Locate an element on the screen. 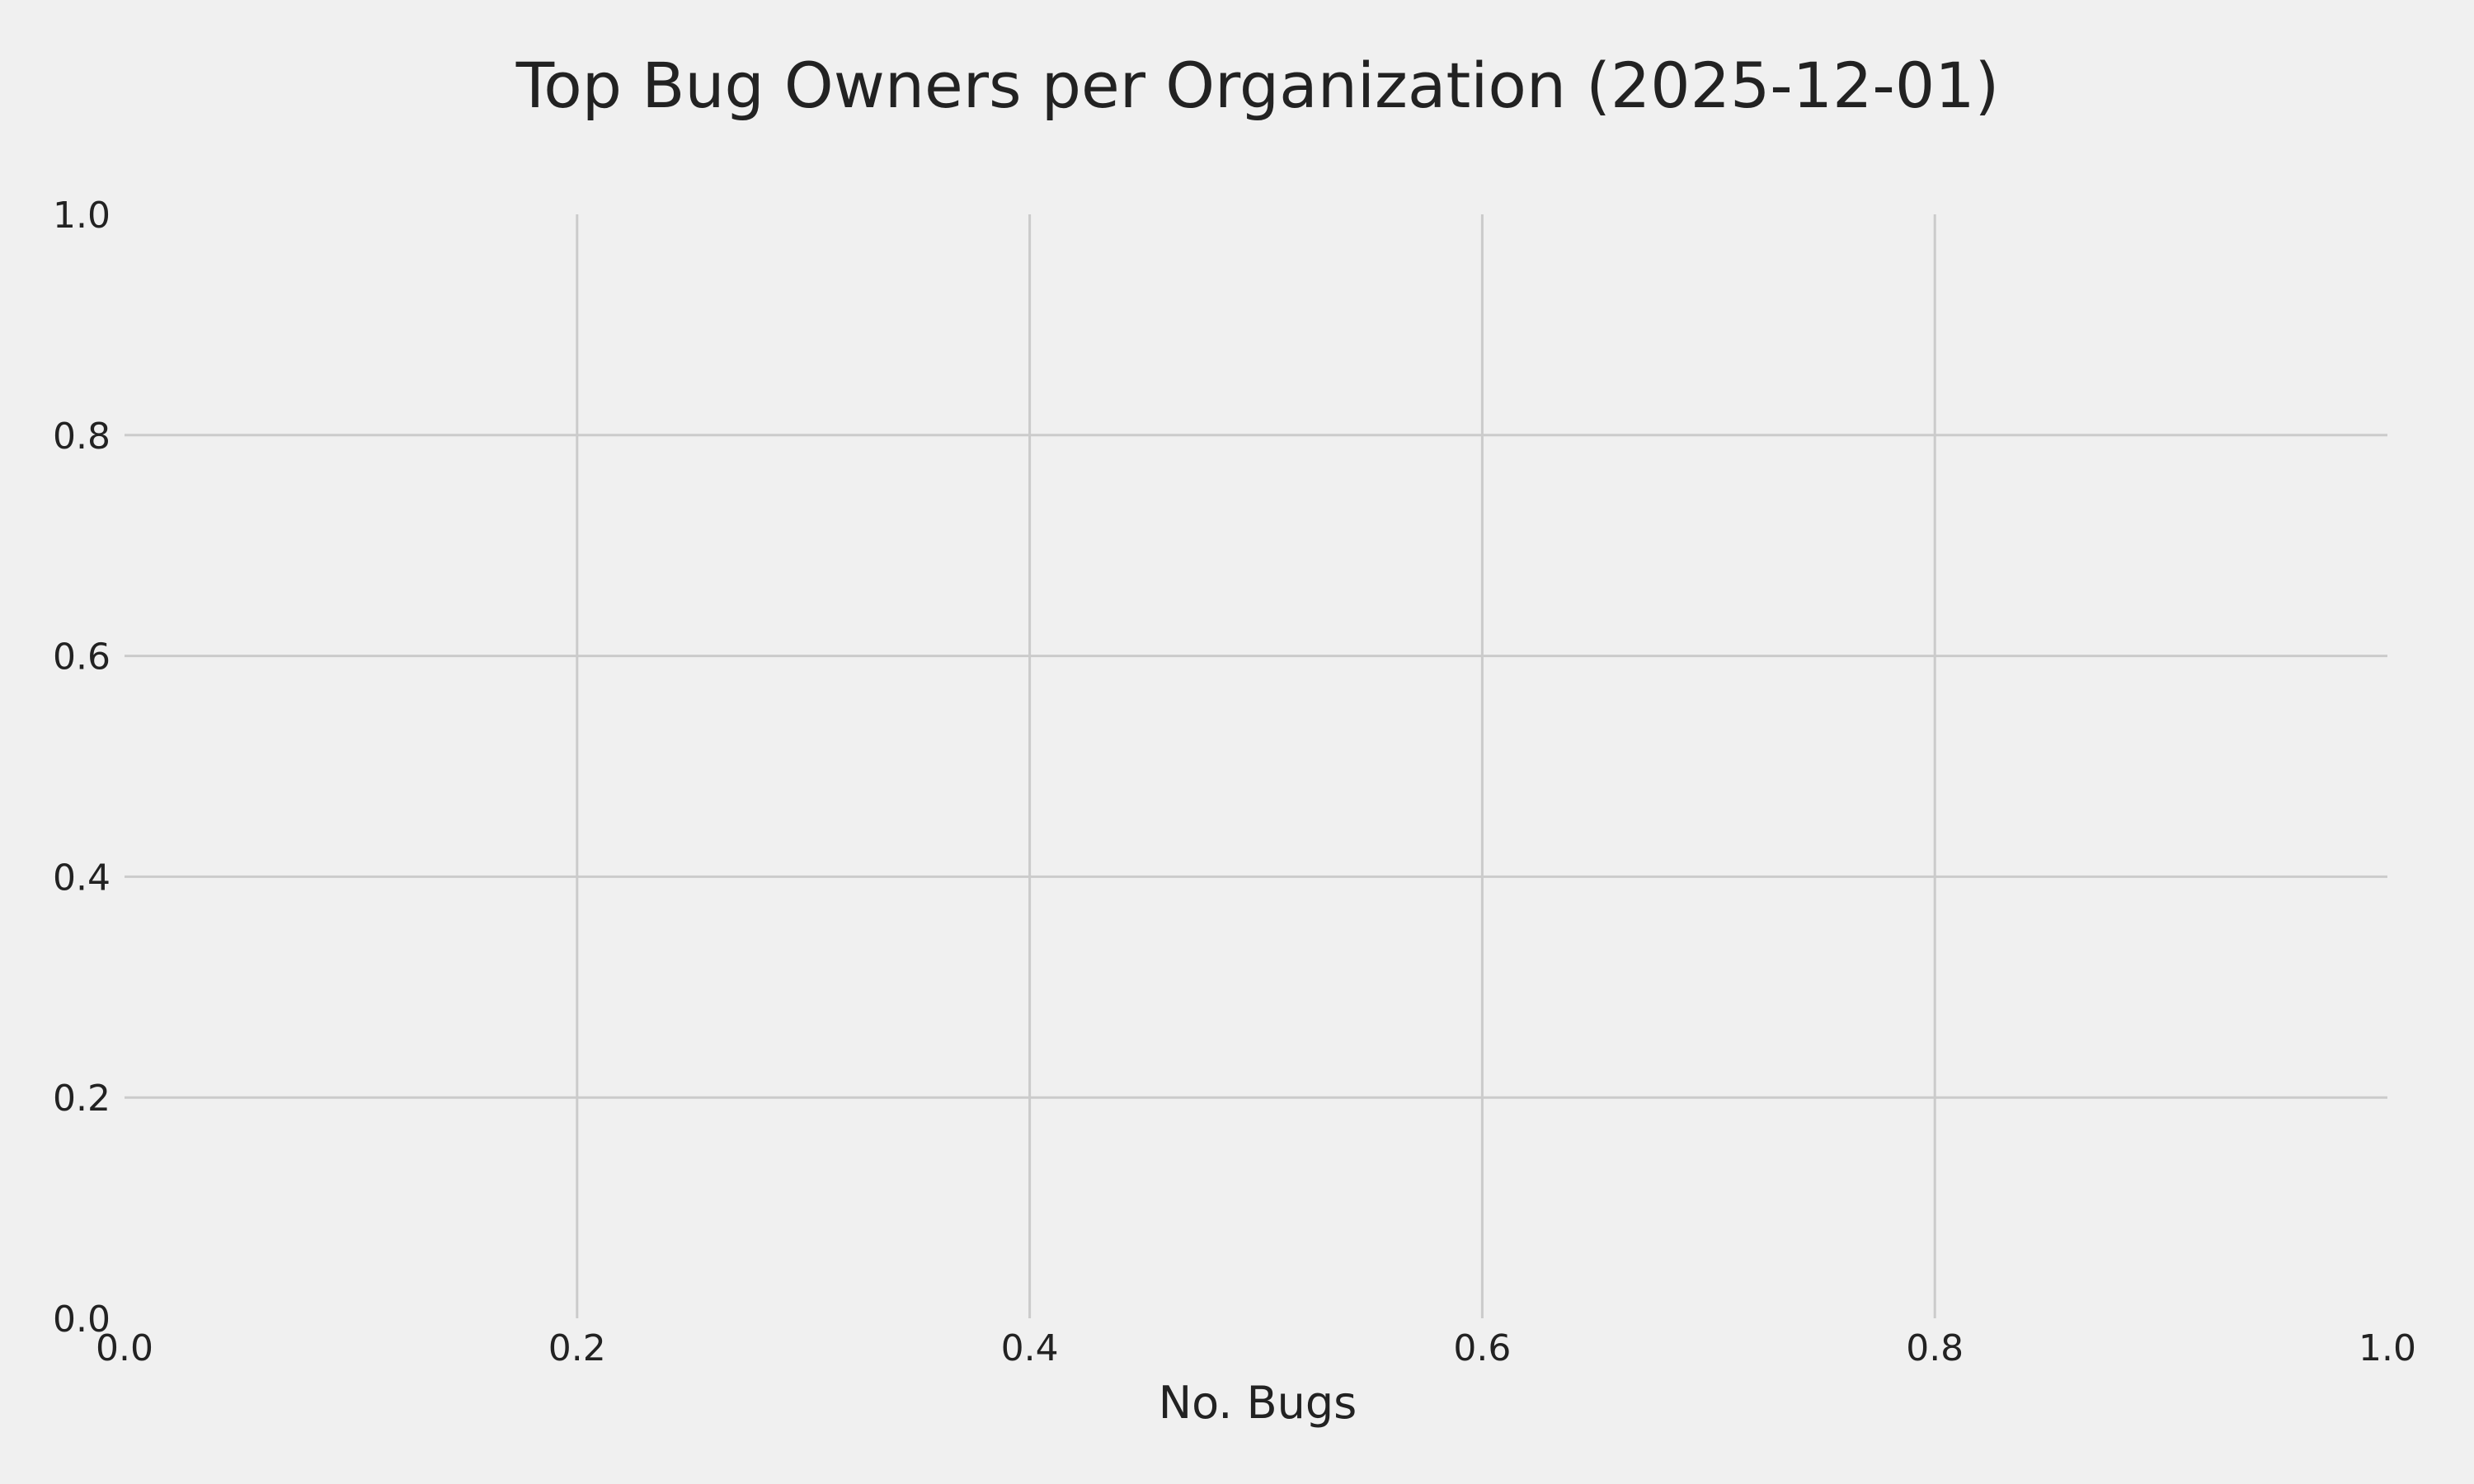 The height and width of the screenshot is (1484, 2474). x-tick-label: 0.6 is located at coordinates (1482, 1348).